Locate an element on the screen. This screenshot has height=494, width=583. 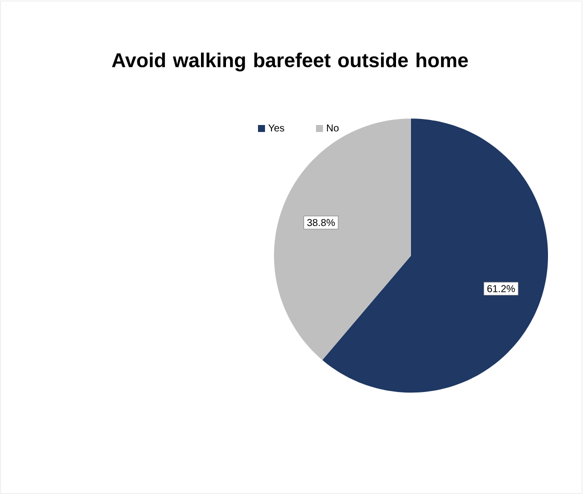
data-label: 61.2% is located at coordinates (501, 288).